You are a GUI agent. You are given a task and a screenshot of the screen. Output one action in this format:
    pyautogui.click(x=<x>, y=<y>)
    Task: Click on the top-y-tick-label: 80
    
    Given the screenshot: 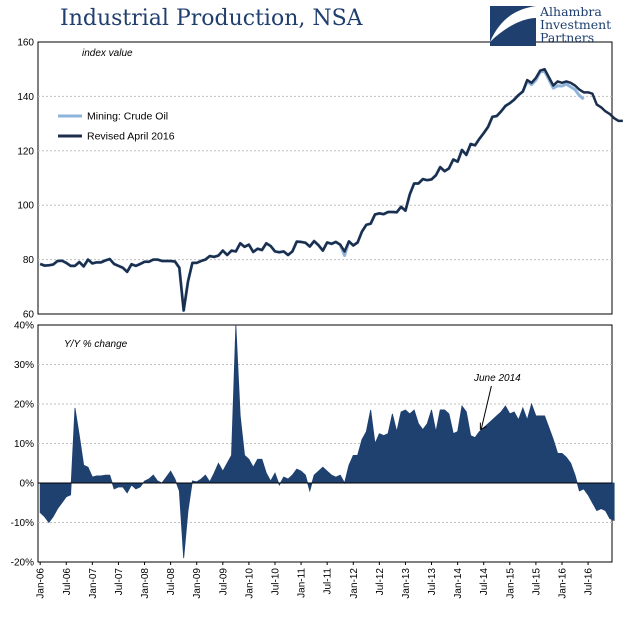 What is the action you would take?
    pyautogui.click(x=29, y=260)
    